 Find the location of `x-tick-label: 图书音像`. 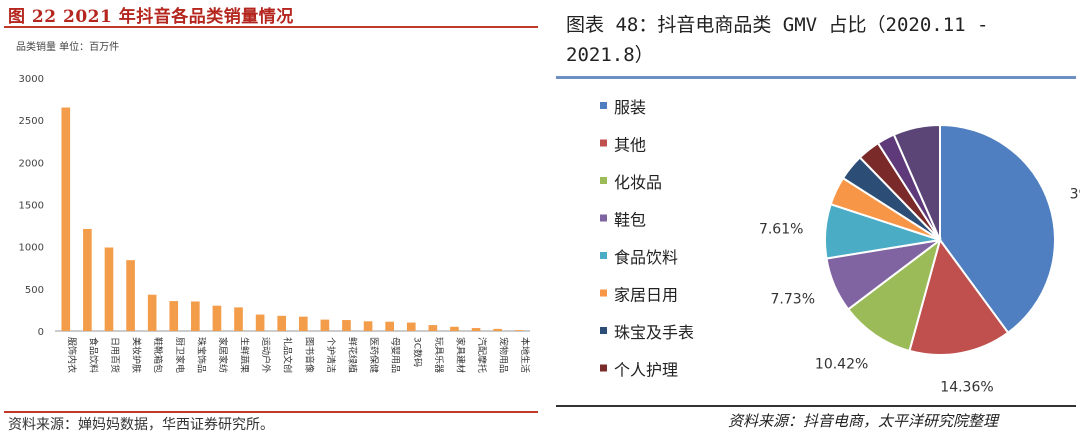

x-tick-label: 图书音像 is located at coordinates (309, 355).